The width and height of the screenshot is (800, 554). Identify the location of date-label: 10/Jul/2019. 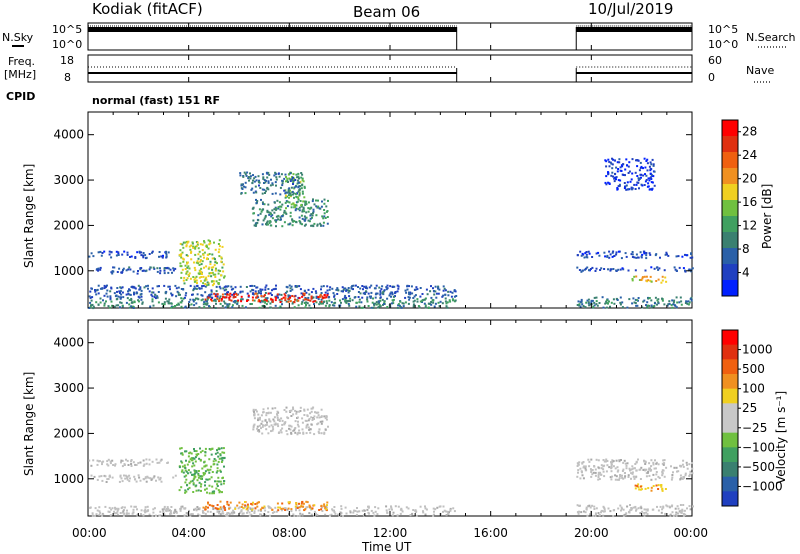
(630, 9).